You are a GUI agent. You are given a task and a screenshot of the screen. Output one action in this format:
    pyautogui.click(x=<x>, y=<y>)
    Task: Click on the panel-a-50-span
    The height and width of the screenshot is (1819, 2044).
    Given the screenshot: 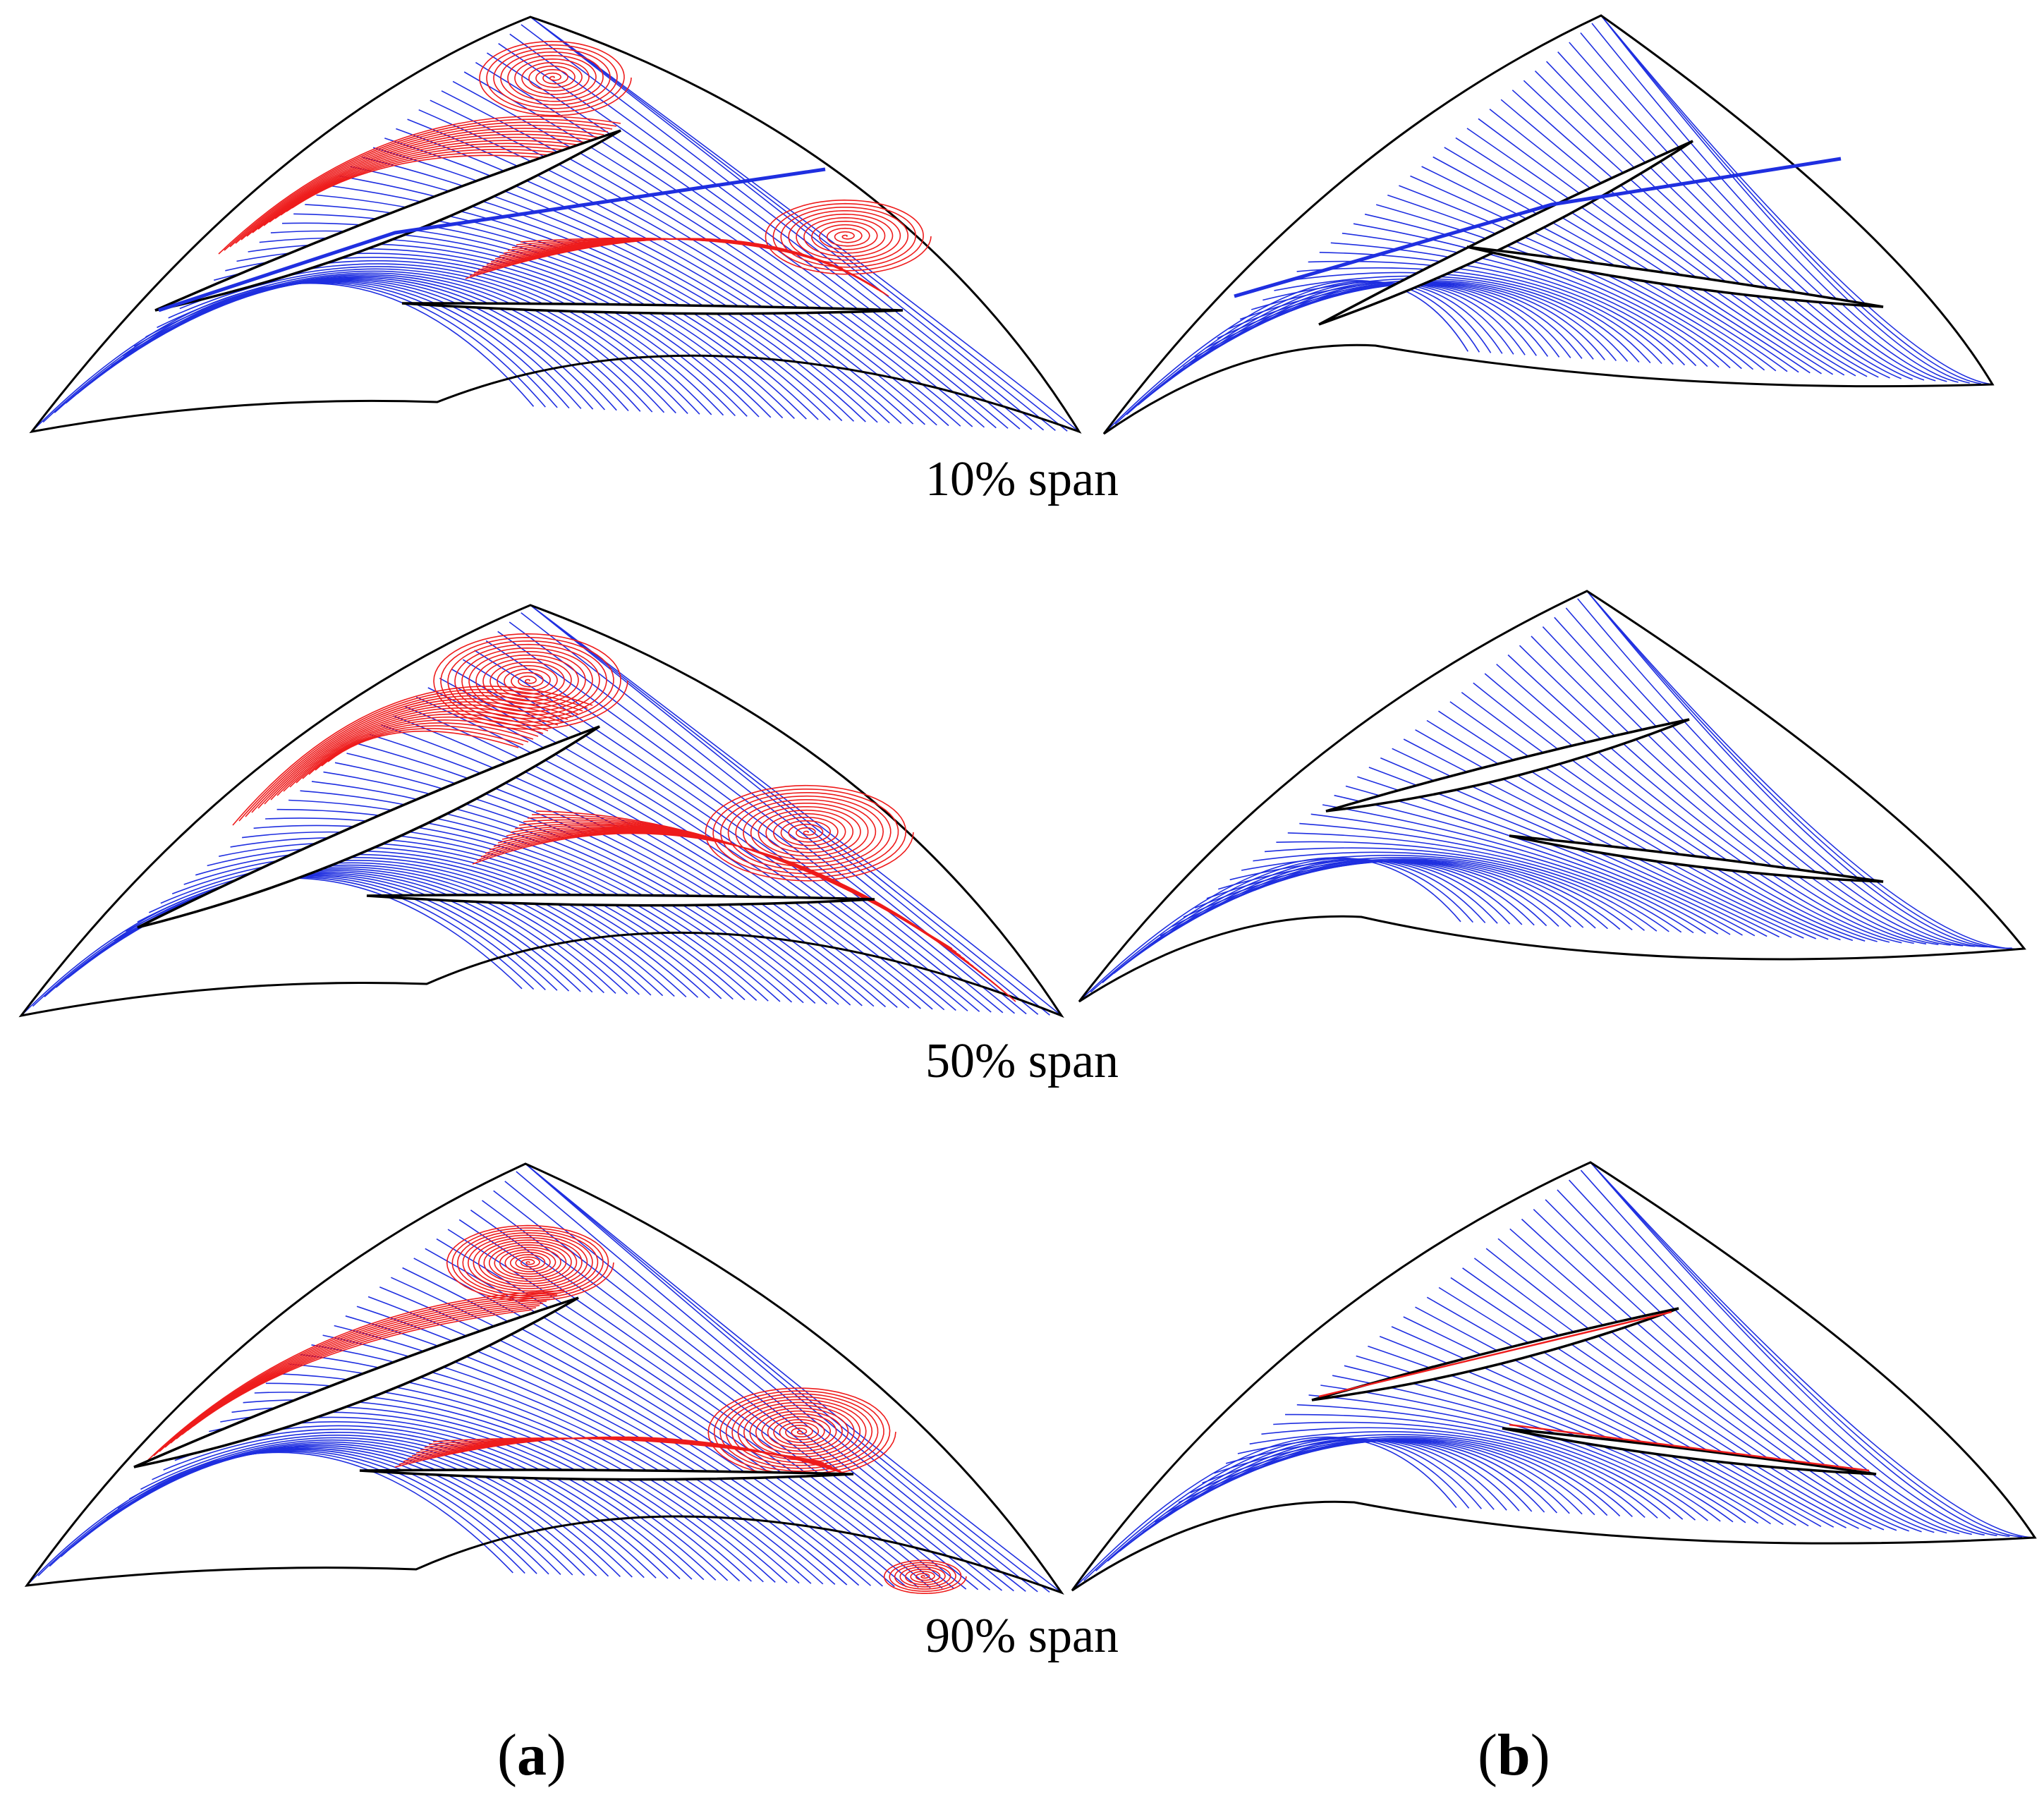 What is the action you would take?
    pyautogui.click(x=541, y=811)
    